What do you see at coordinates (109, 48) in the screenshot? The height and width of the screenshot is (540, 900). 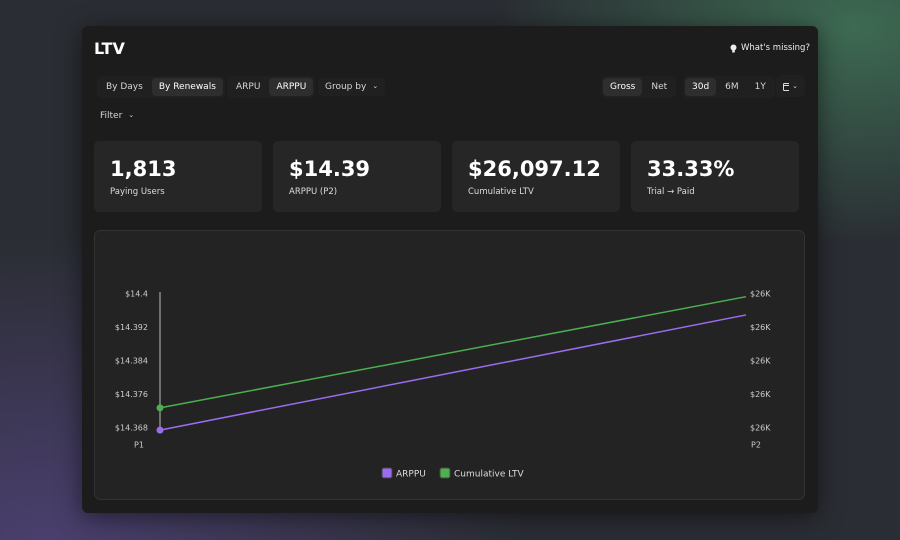 I see `title: LTV` at bounding box center [109, 48].